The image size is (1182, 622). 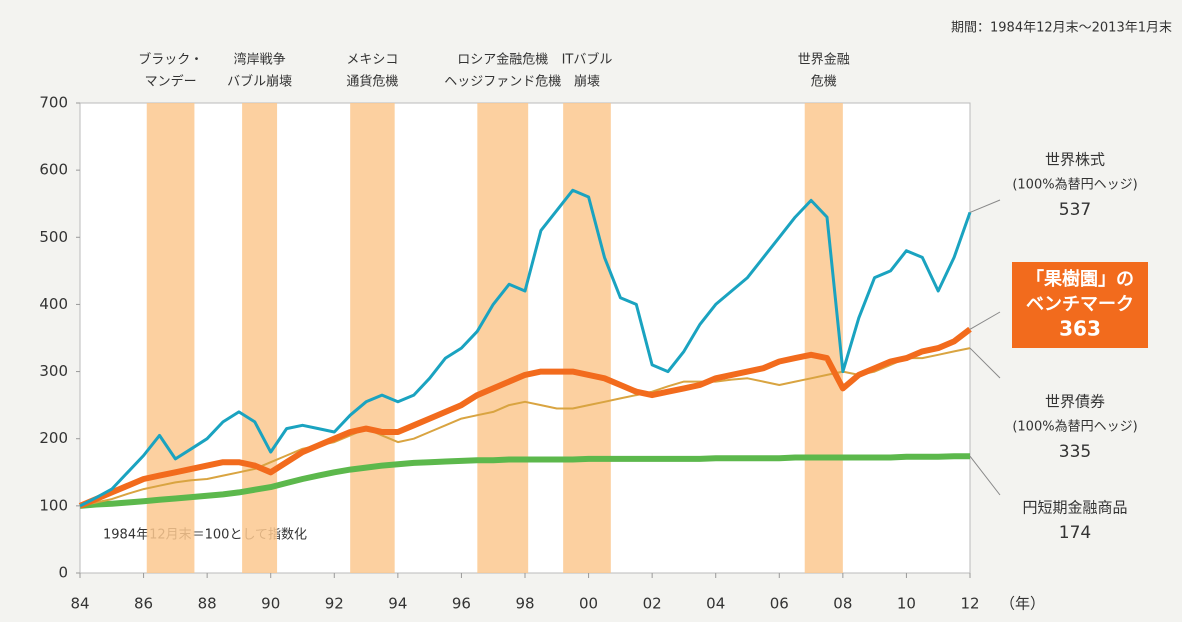 What do you see at coordinates (260, 60) in the screenshot?
I see `period-label: 湾岸戦争` at bounding box center [260, 60].